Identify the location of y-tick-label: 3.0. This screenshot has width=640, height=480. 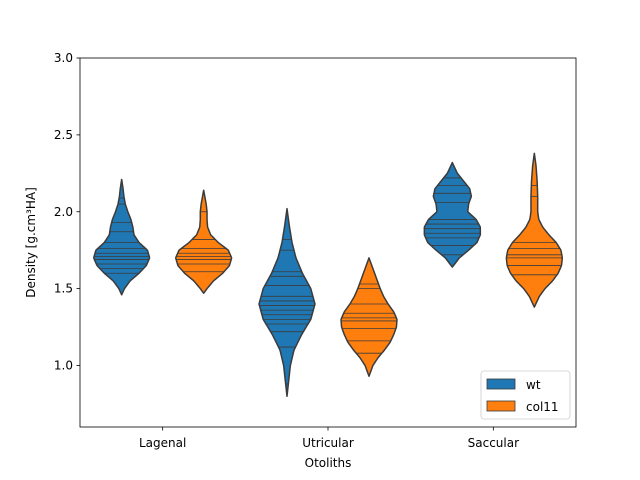
(63, 58).